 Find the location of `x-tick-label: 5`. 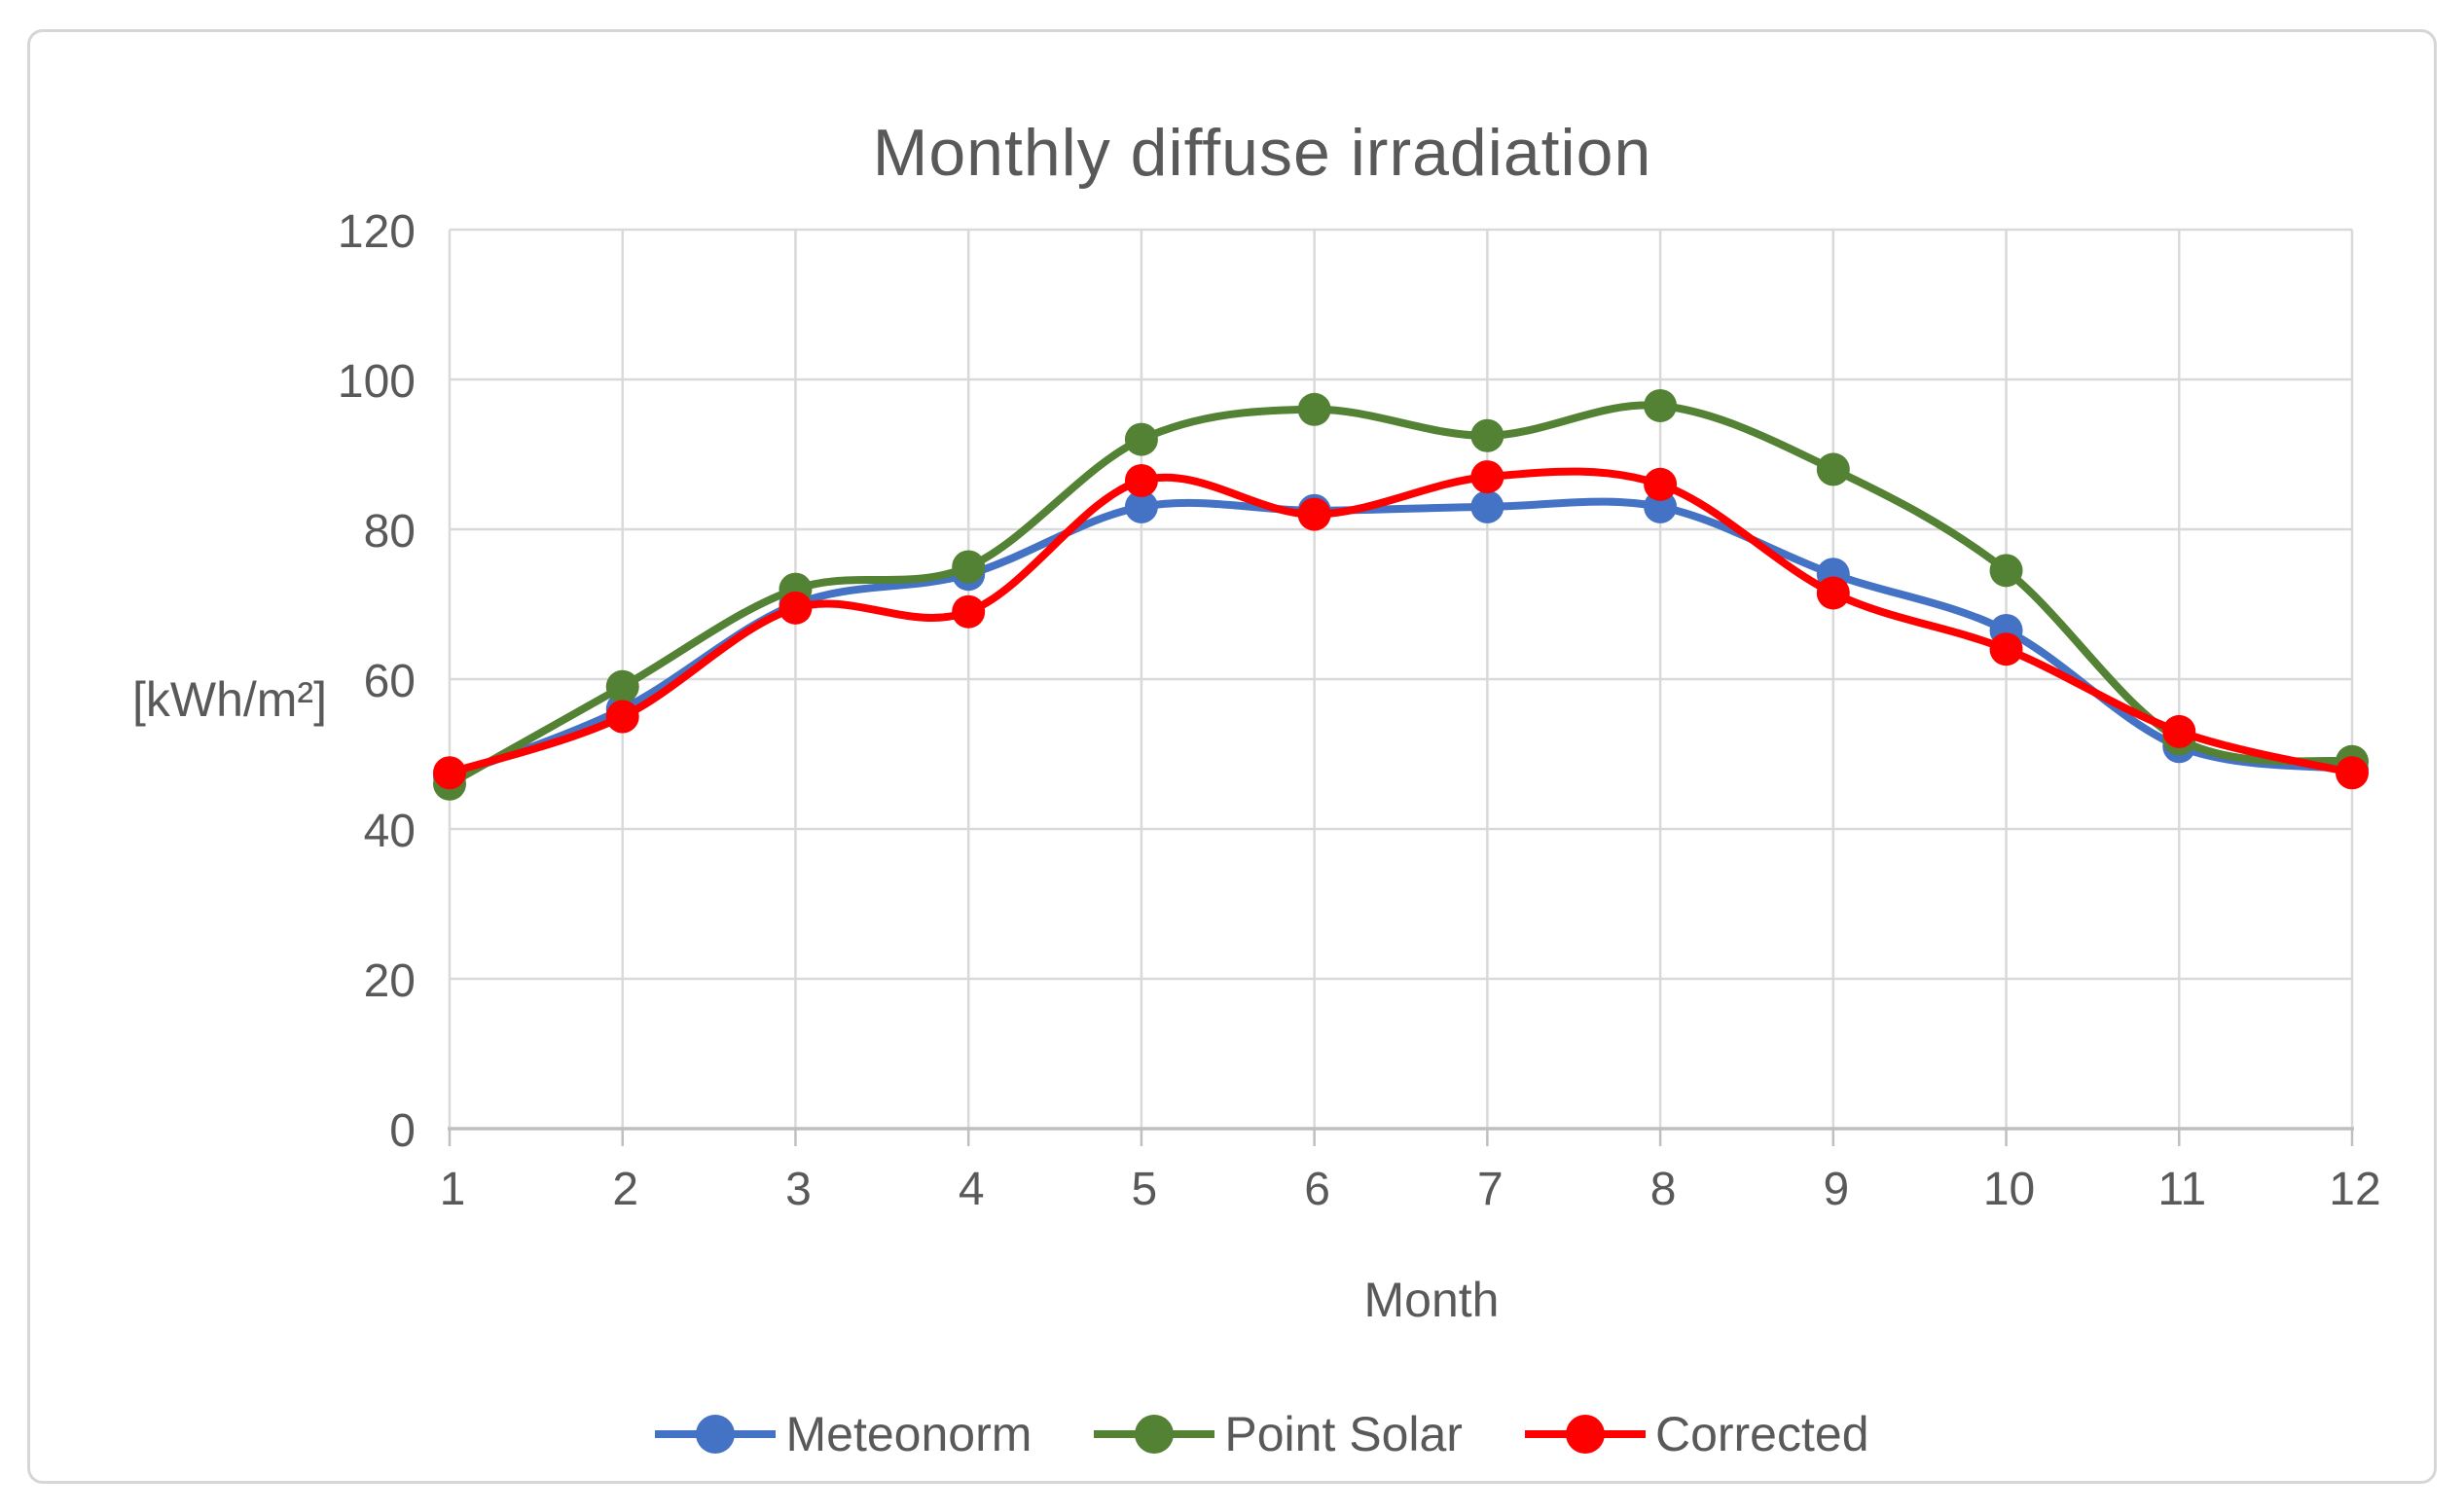

x-tick-label: 5 is located at coordinates (1144, 1189).